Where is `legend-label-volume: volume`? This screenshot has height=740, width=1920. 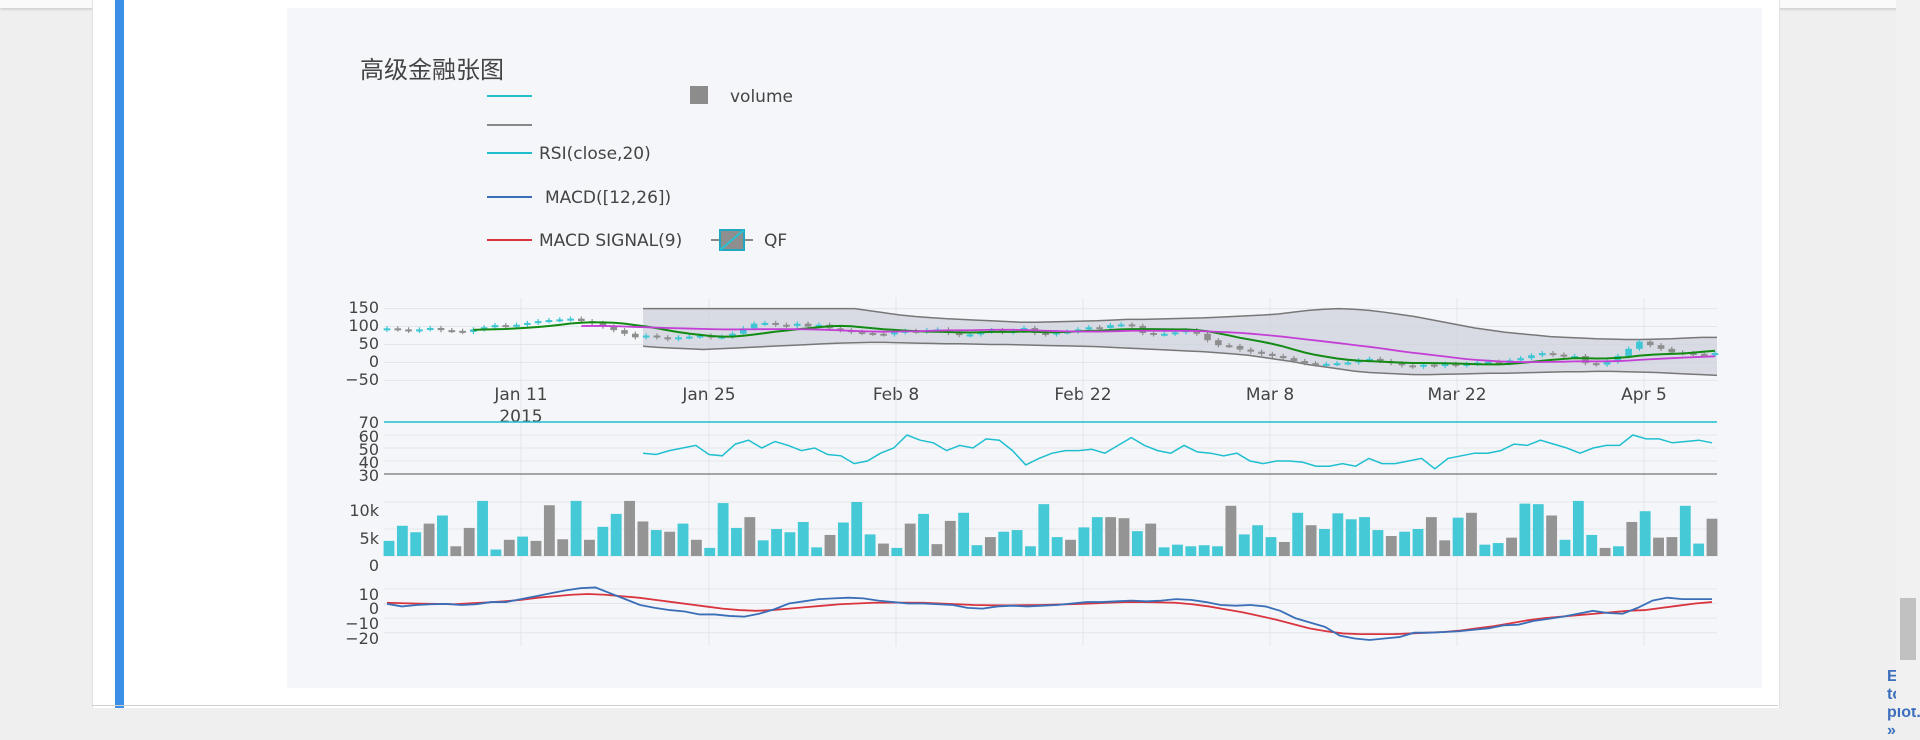
legend-label-volume: volume is located at coordinates (761, 97).